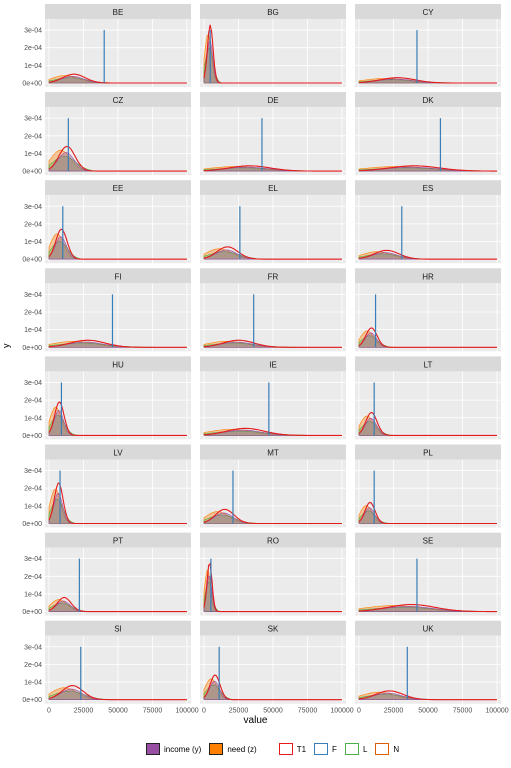 This screenshot has height=768, width=511. What do you see at coordinates (273, 541) in the screenshot?
I see `facet-label-ro: RO` at bounding box center [273, 541].